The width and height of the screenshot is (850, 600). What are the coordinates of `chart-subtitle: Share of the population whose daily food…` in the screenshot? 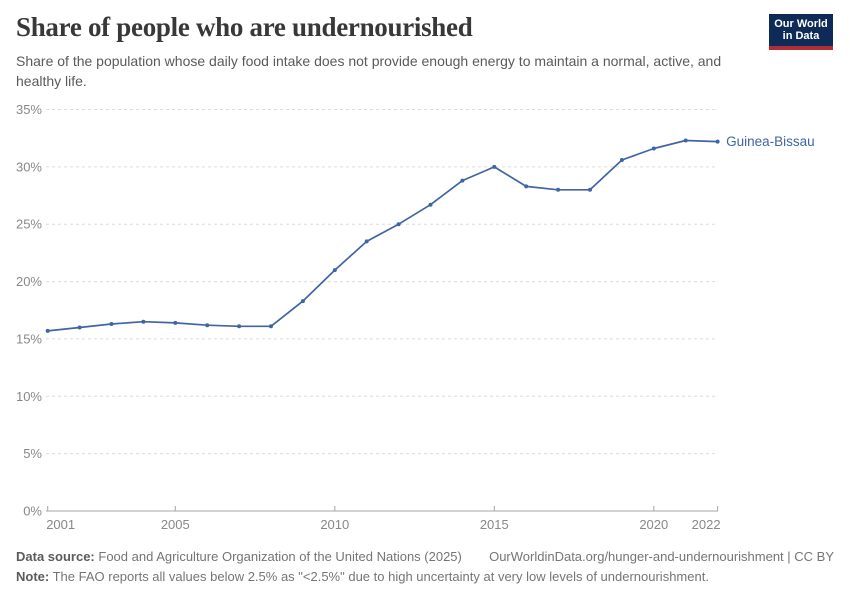 It's located at (369, 71).